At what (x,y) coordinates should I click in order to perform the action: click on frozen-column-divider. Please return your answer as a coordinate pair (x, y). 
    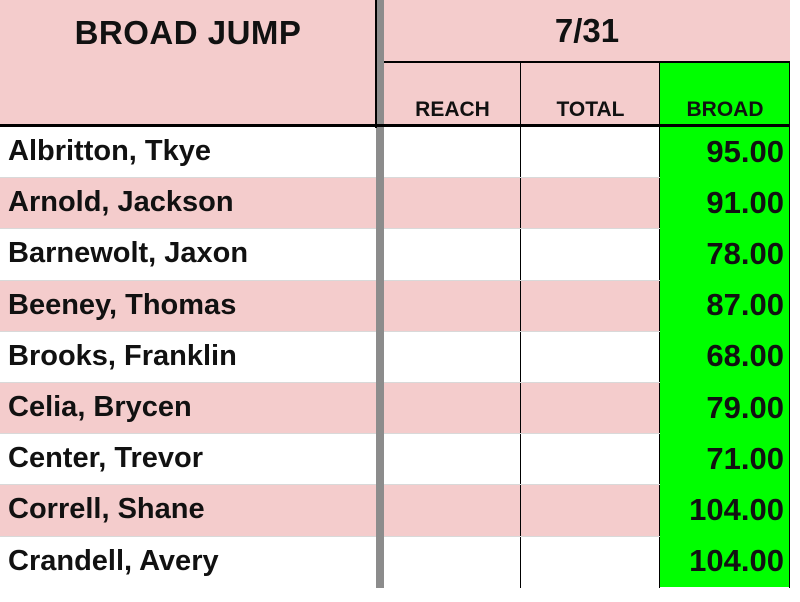
    Looking at the image, I should click on (380, 294).